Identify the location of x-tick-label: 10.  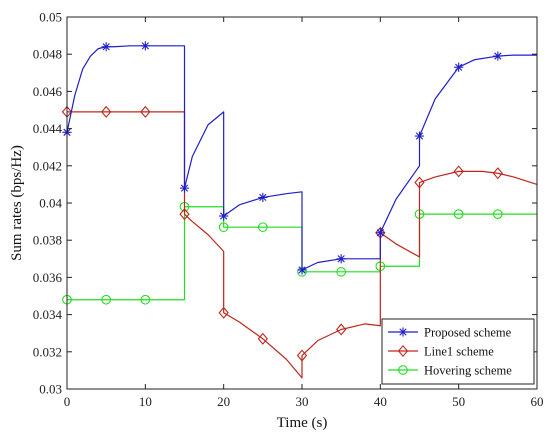
(145, 401).